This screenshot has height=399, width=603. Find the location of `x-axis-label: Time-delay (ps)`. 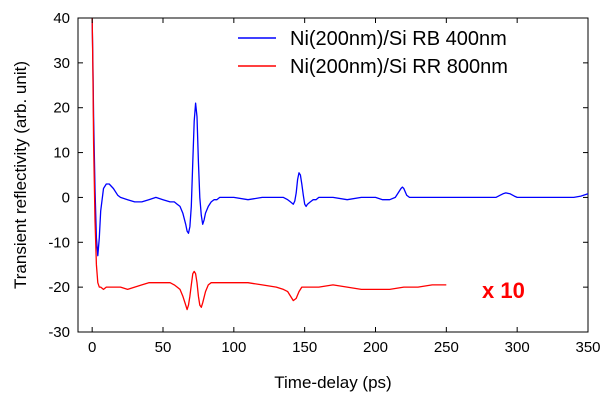

x-axis-label: Time-delay (ps) is located at coordinates (332, 382).